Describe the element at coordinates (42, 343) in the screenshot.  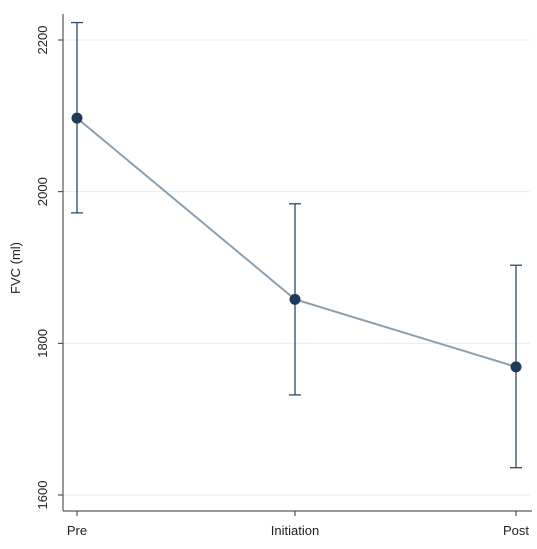
I see `y-tick-label: 1800` at that location.